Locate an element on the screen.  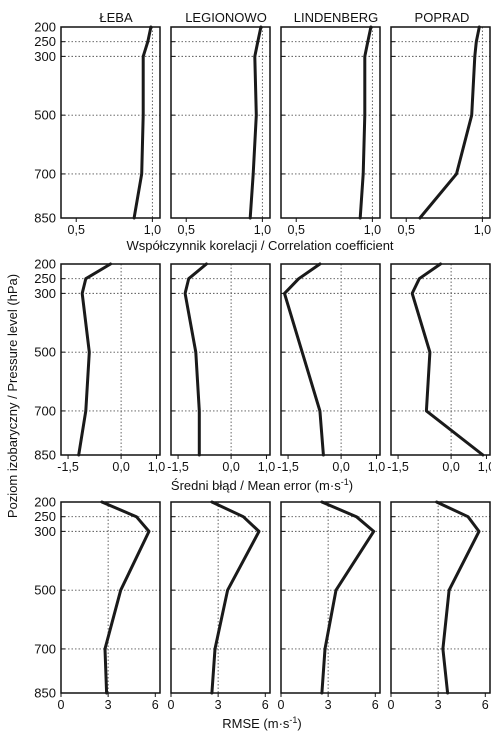
x-axis-label-rmse-text: RMSE (m·s is located at coordinates (256, 723).